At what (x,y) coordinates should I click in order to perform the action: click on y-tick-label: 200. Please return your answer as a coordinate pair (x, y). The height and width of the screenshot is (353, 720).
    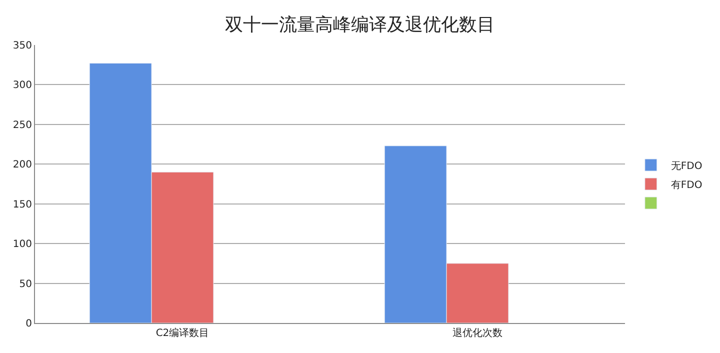
    Looking at the image, I should click on (22, 165).